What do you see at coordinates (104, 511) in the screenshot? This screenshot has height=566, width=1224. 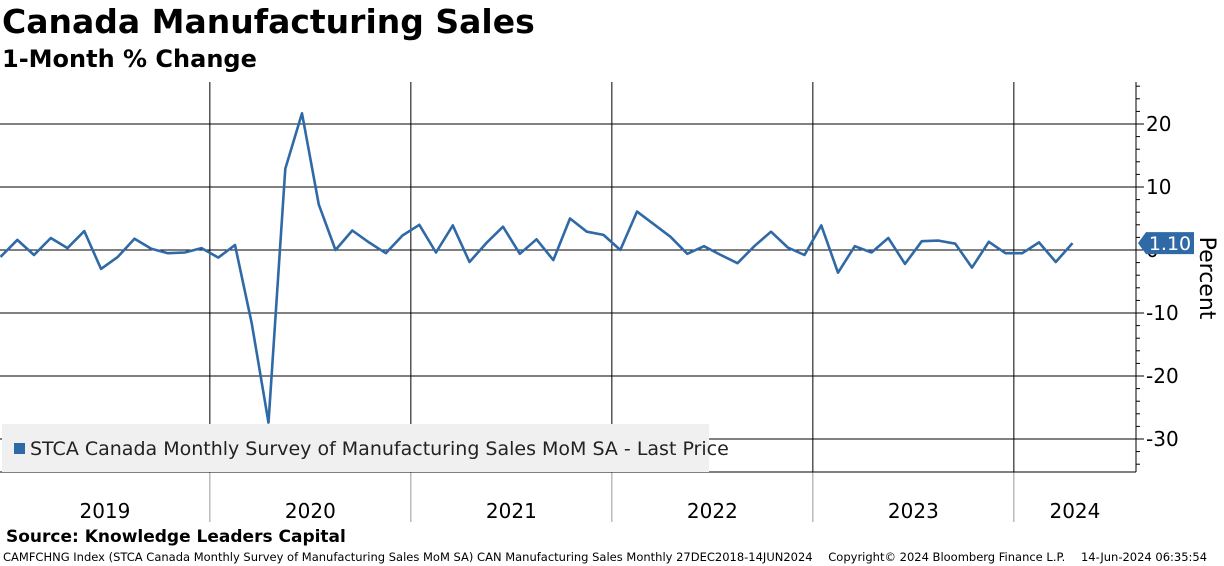 I see `x-year-label: 2019` at bounding box center [104, 511].